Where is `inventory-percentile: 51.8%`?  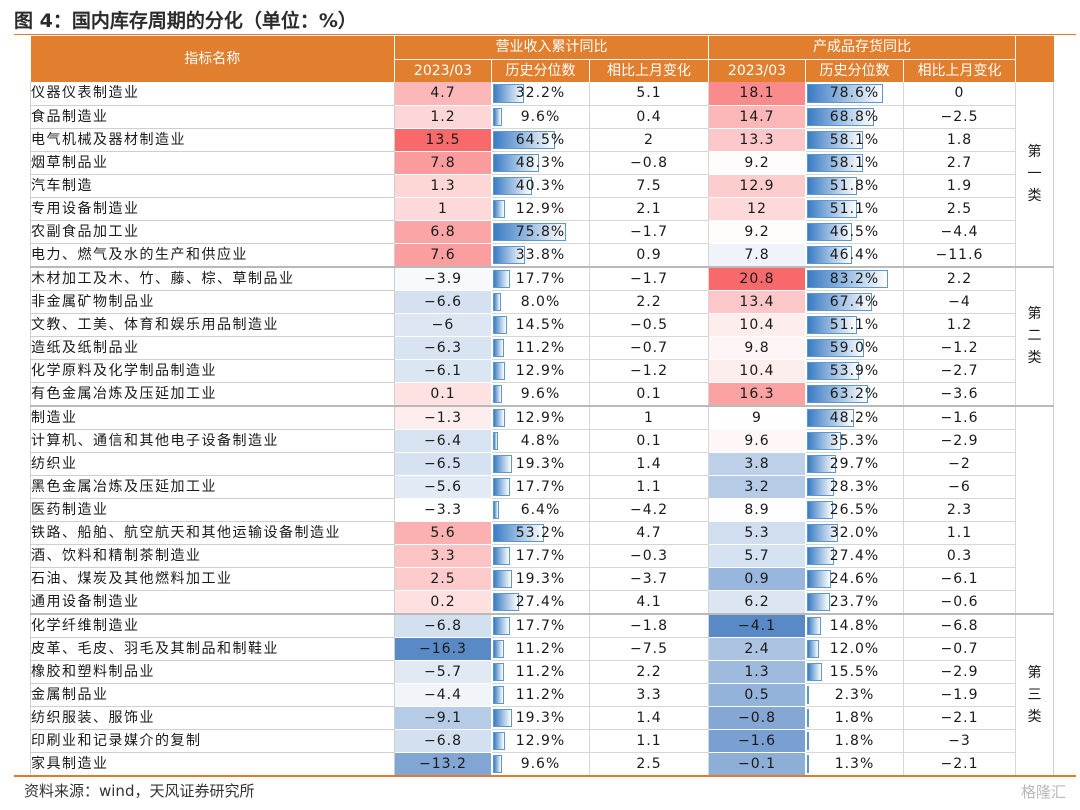
inventory-percentile: 51.8% is located at coordinates (854, 186).